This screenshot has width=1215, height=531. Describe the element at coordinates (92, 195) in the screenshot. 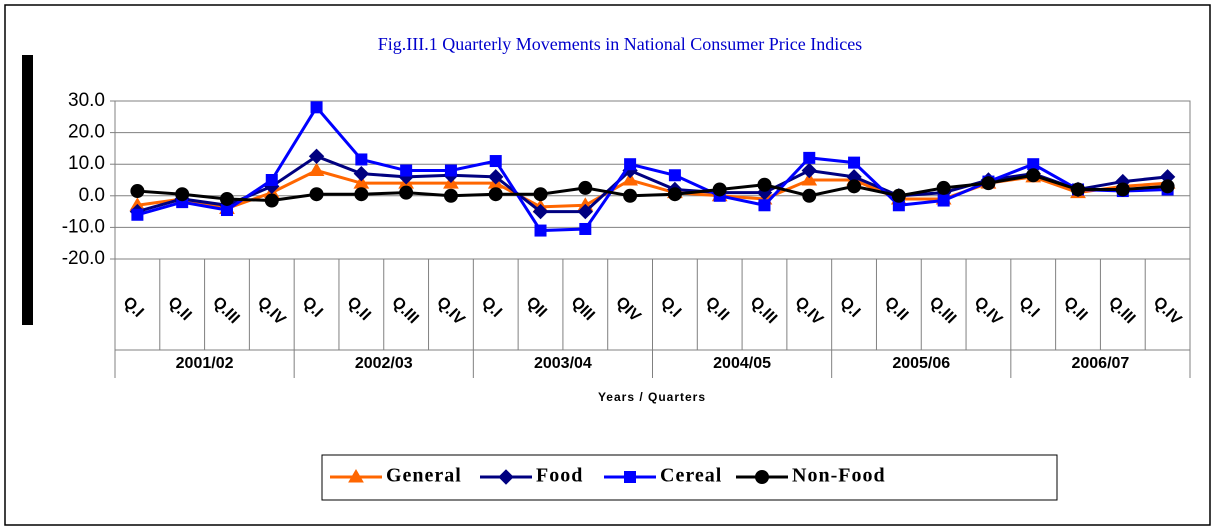

I see `y-tick-label: 0.0` at that location.